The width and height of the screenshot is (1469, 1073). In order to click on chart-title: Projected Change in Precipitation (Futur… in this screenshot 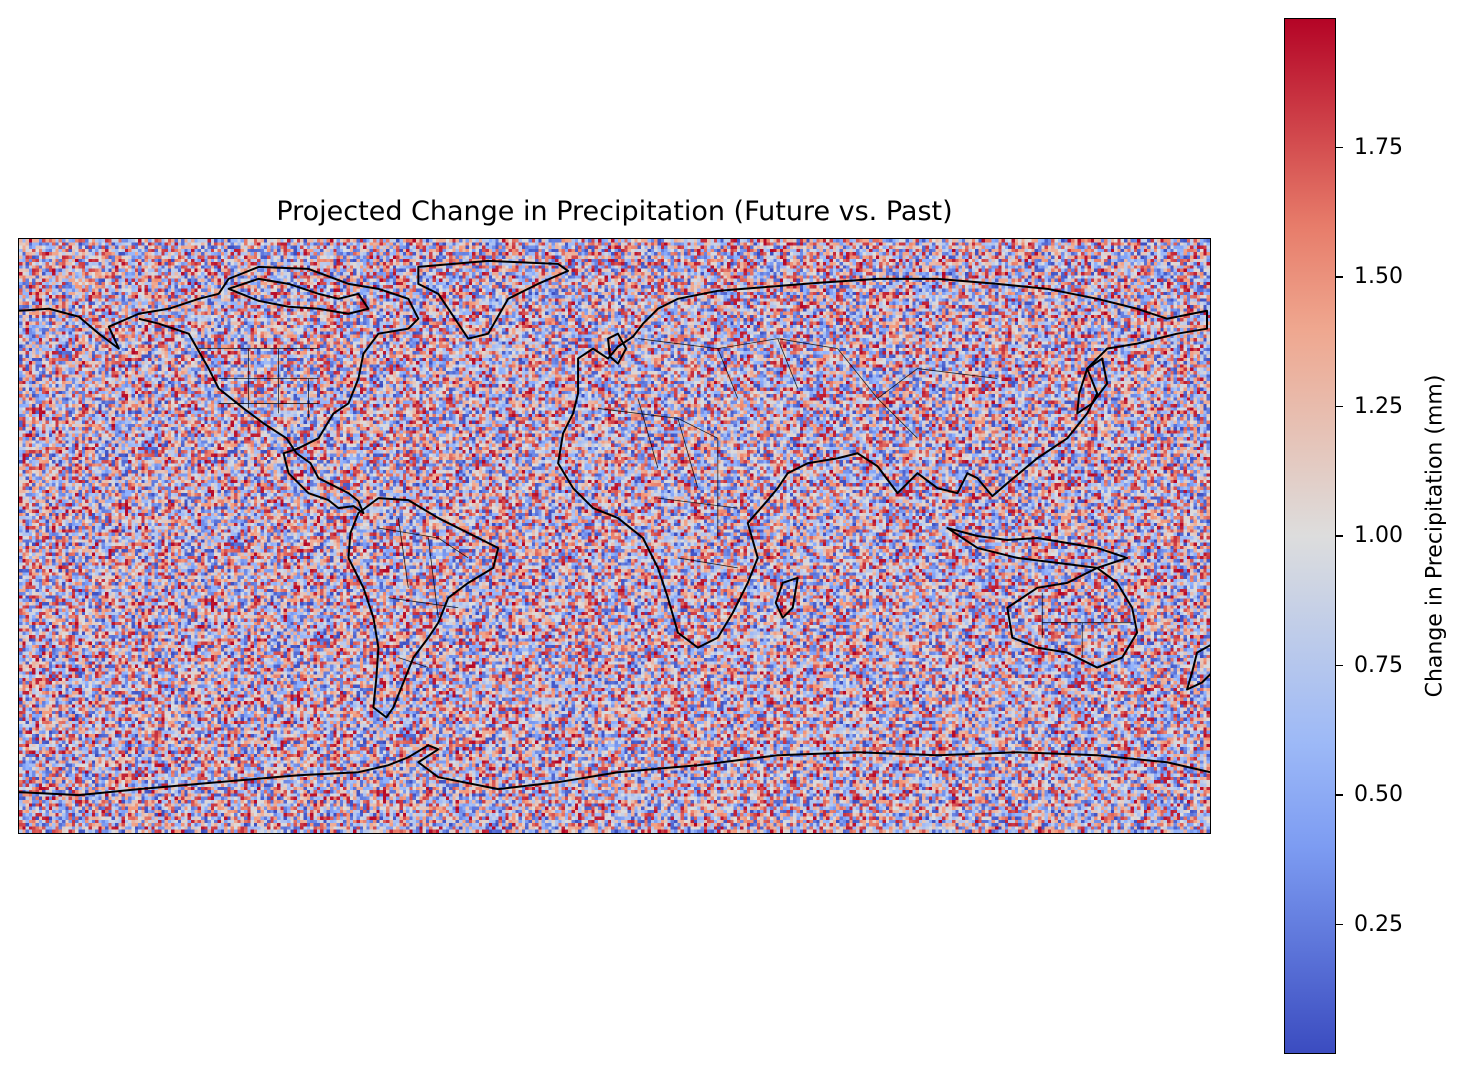, I will do `click(614, 211)`.